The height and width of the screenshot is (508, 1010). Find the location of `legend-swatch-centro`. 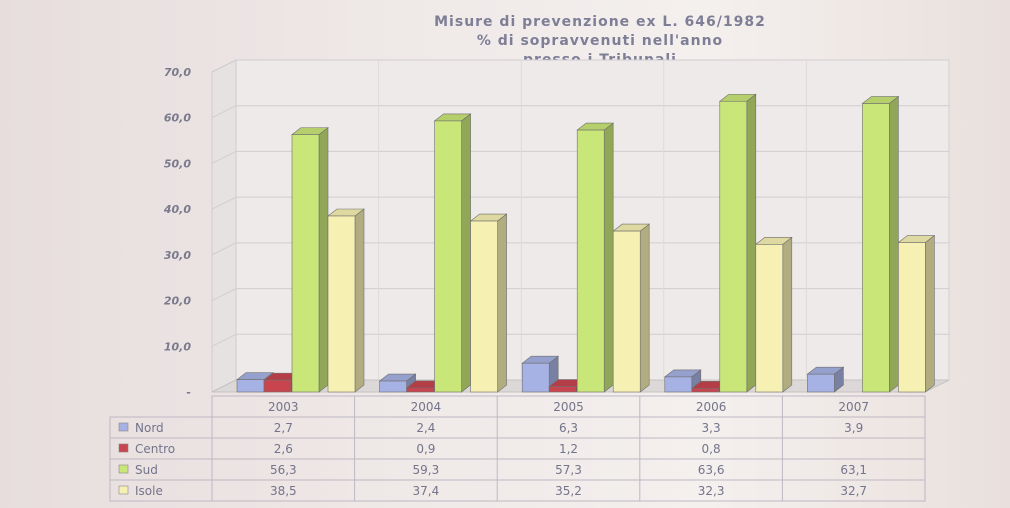

legend-swatch-centro is located at coordinates (123, 448).